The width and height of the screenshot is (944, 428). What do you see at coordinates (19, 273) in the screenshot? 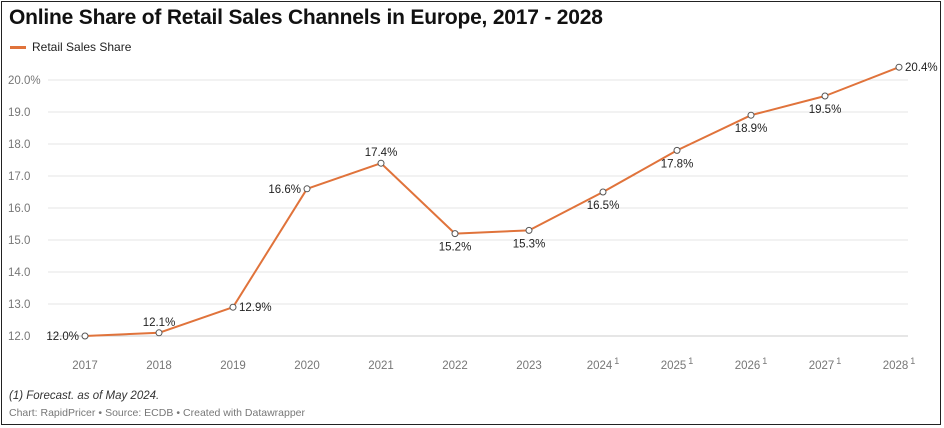
I see `y-tick-label: 14.0` at bounding box center [19, 273].